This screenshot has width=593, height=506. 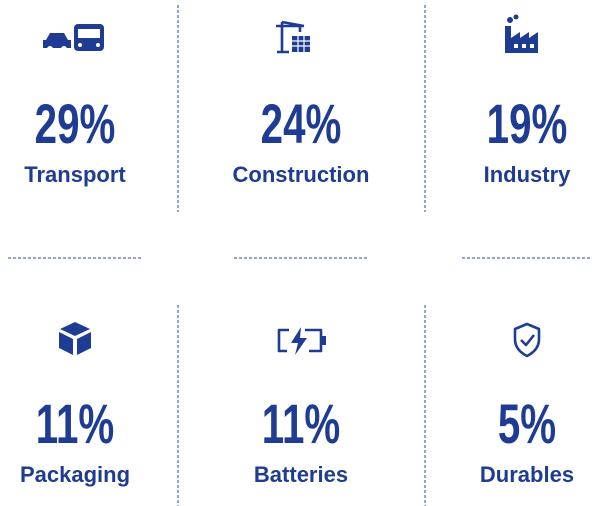 I want to click on percent: 5%, so click(x=527, y=425).